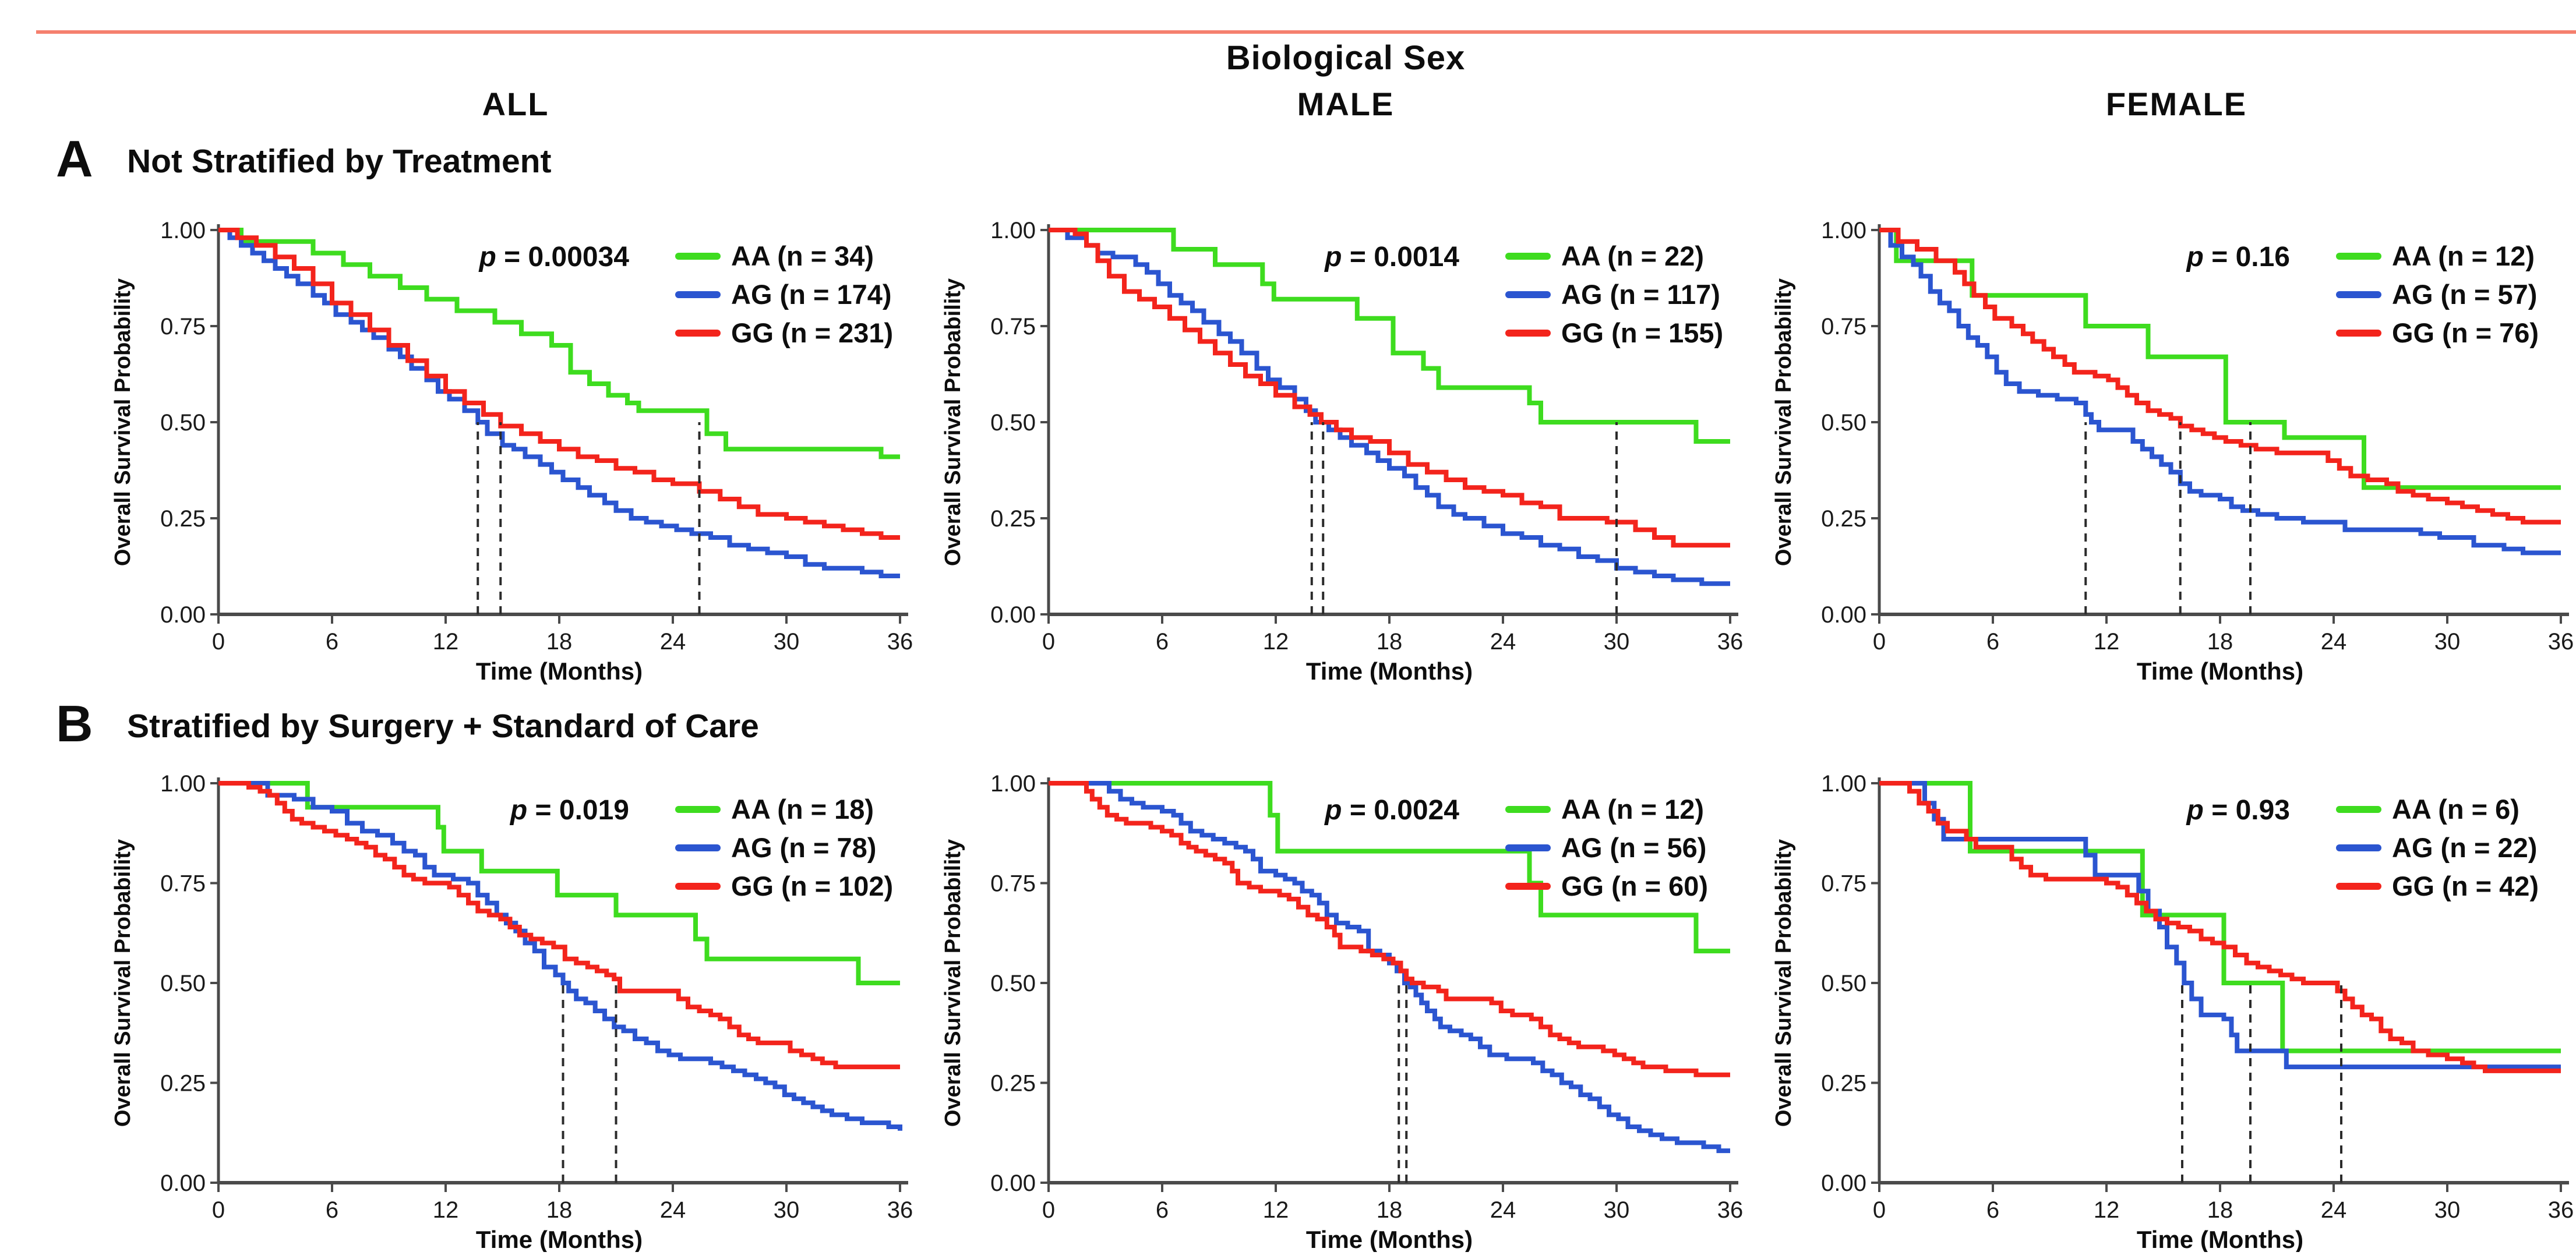 Image resolution: width=2576 pixels, height=1259 pixels. What do you see at coordinates (1346, 104) in the screenshot?
I see `column-header-male: MALE` at bounding box center [1346, 104].